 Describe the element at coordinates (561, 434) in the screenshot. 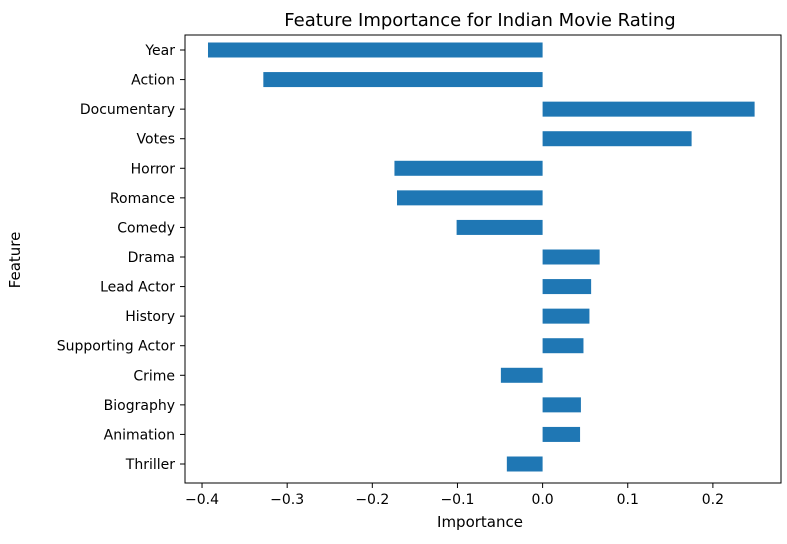

I see `bar-animation` at that location.